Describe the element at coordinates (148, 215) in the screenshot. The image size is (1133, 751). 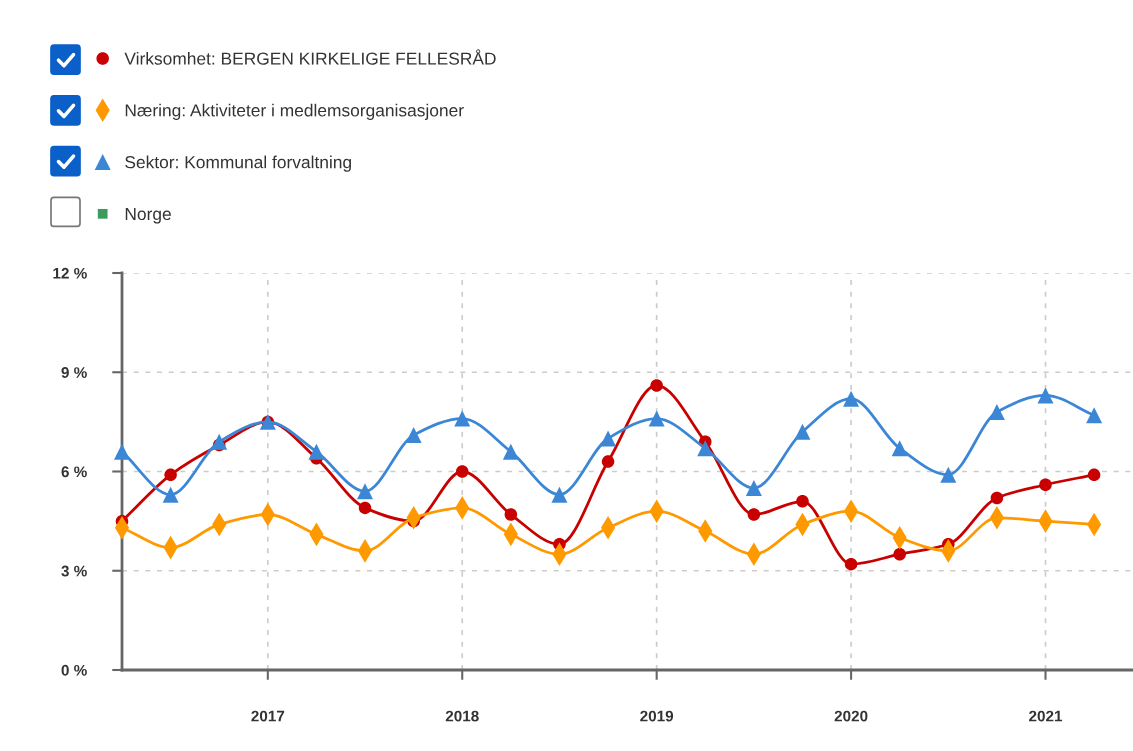
I see `legend-label: Norge` at that location.